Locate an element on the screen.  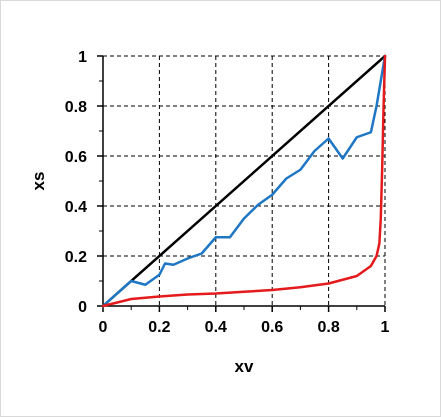
y-tick-label: 0.6 is located at coordinates (76, 157).